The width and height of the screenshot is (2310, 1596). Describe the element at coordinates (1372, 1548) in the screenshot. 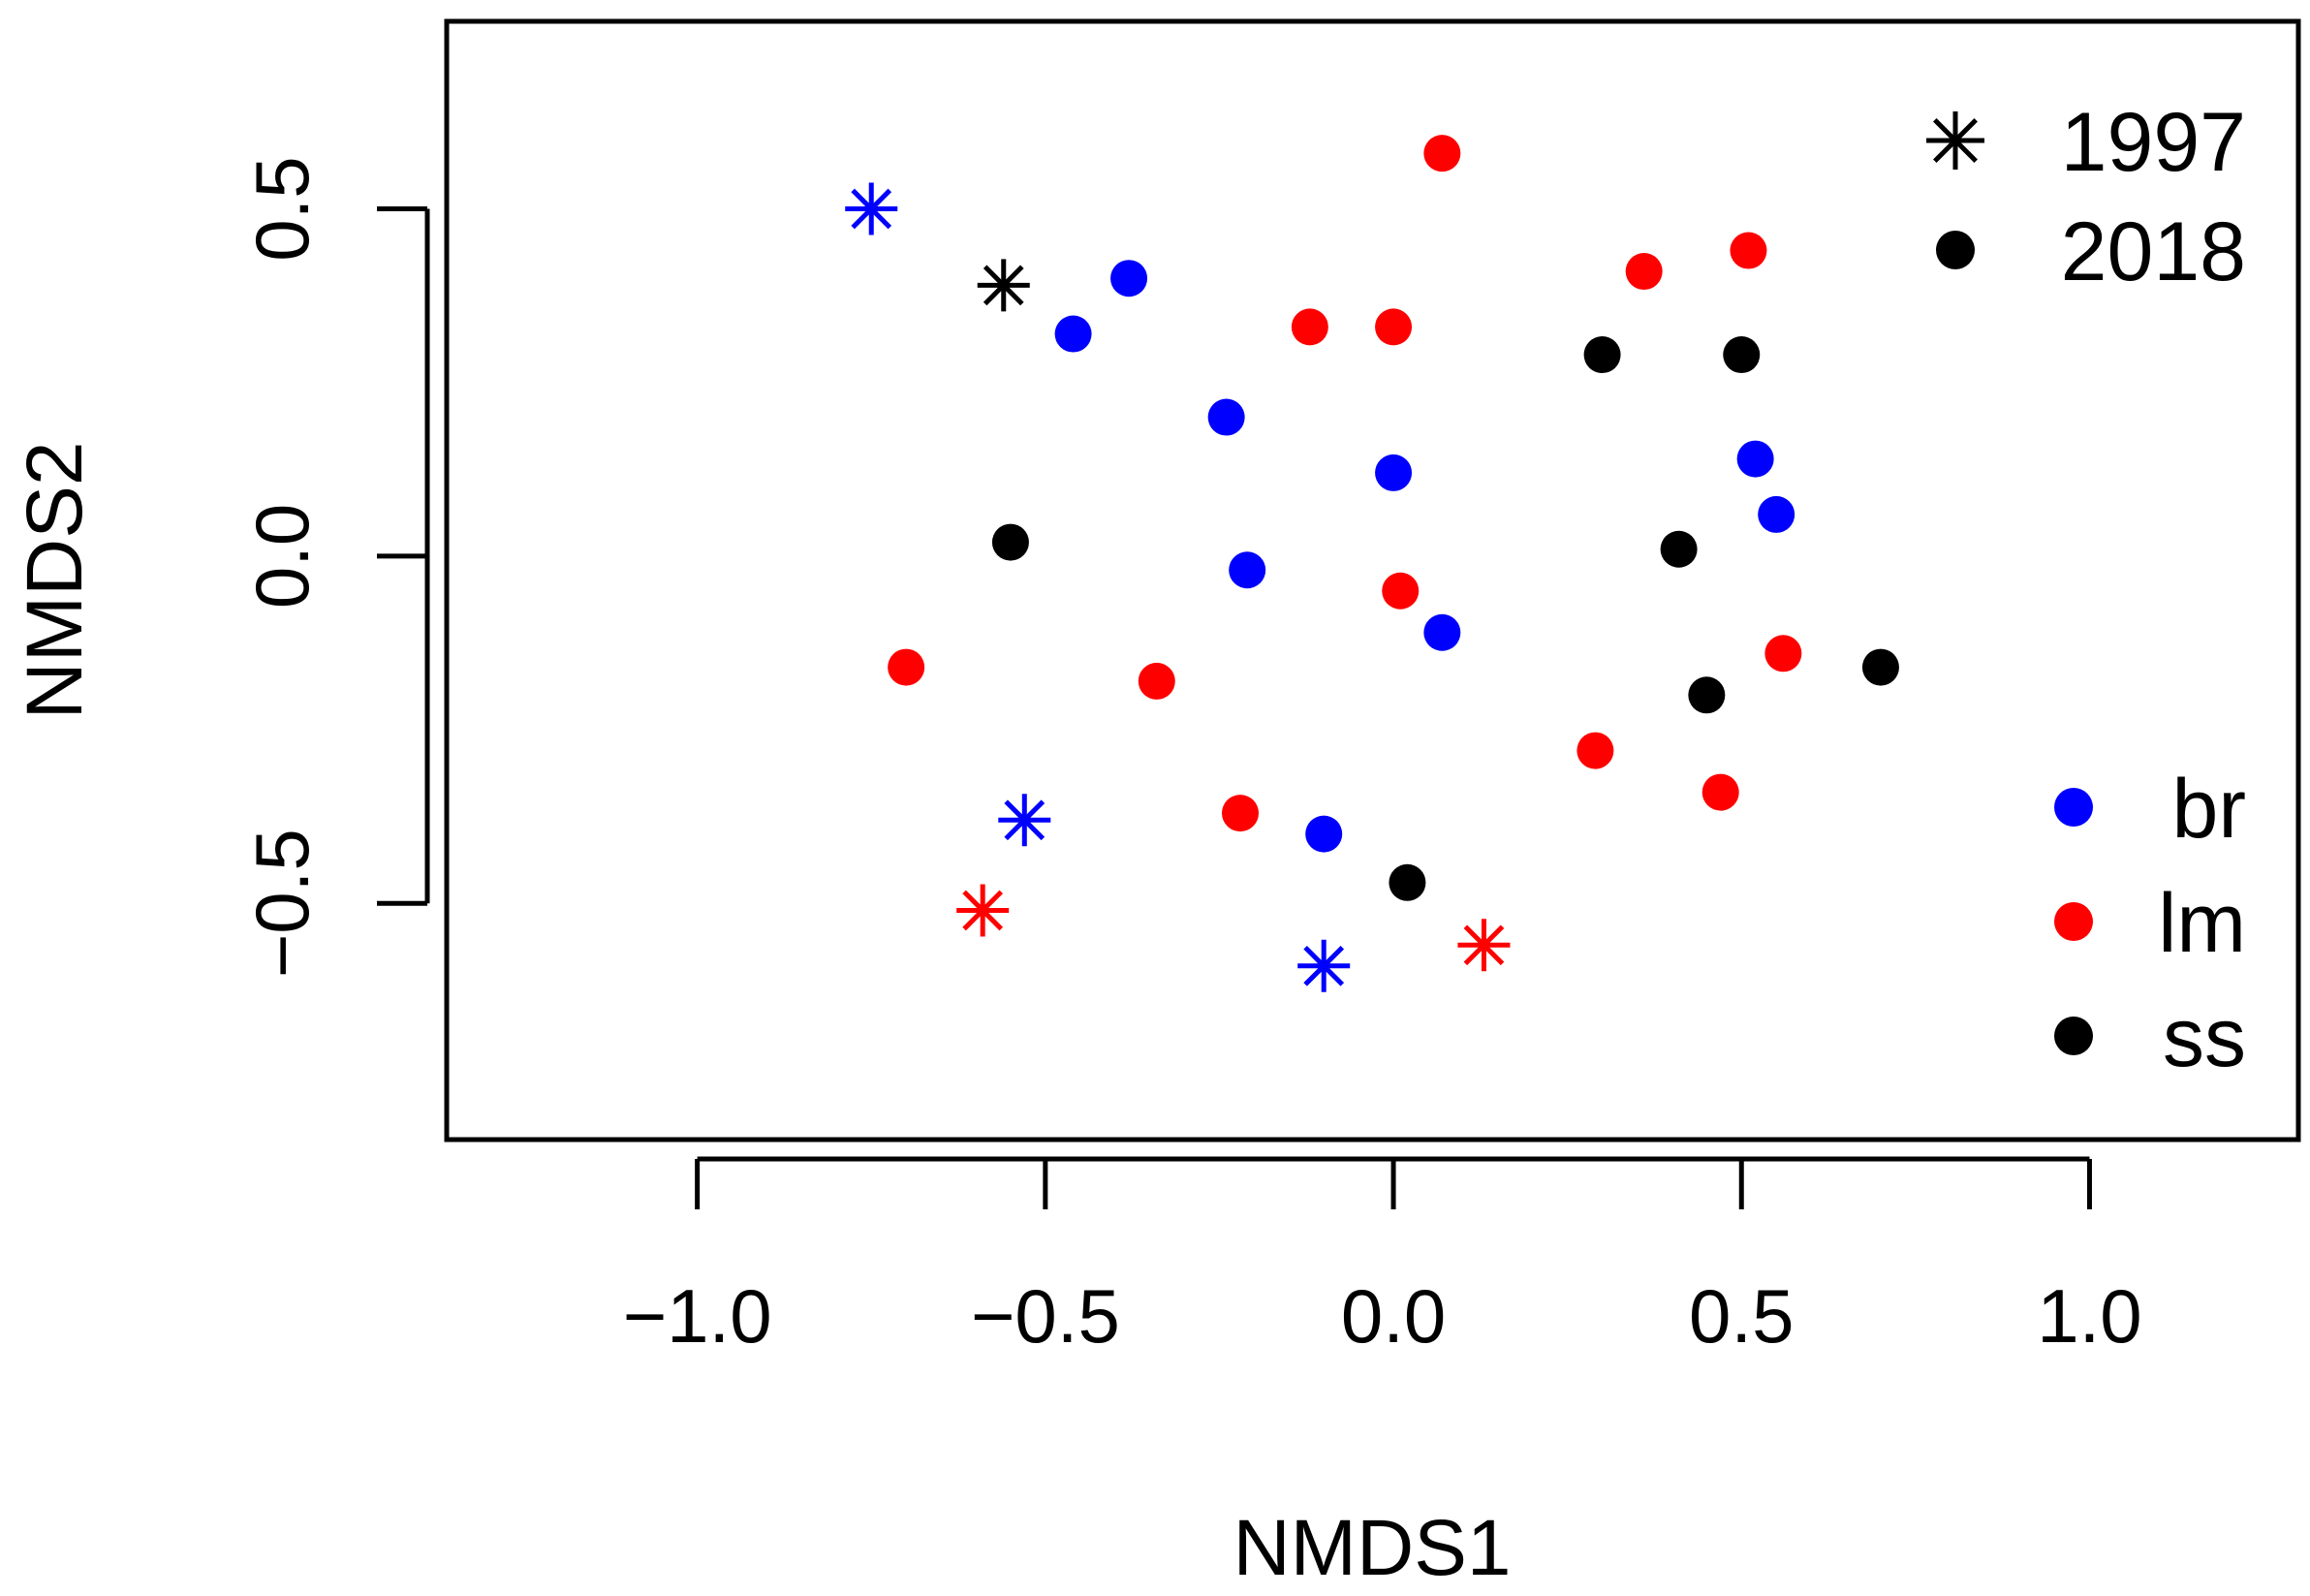

I see `x-axis-label: NMDS1` at that location.